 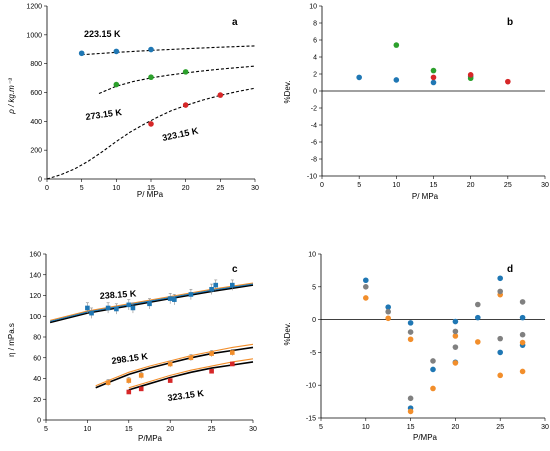 I want to click on panel-a-x-tick-label: 15, so click(x=151, y=188).